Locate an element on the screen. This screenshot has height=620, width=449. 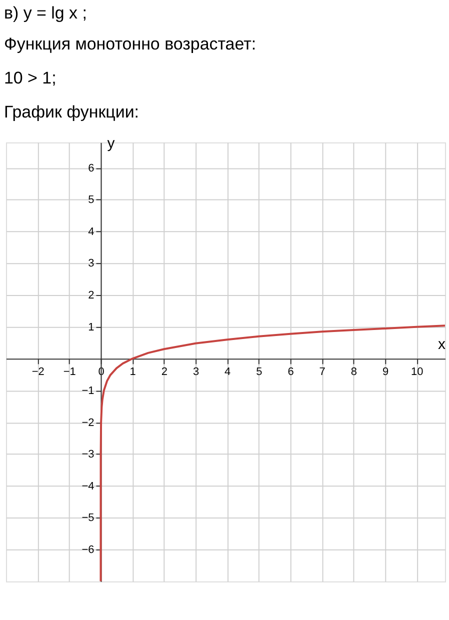
y-tick-label: −5 is located at coordinates (88, 518).